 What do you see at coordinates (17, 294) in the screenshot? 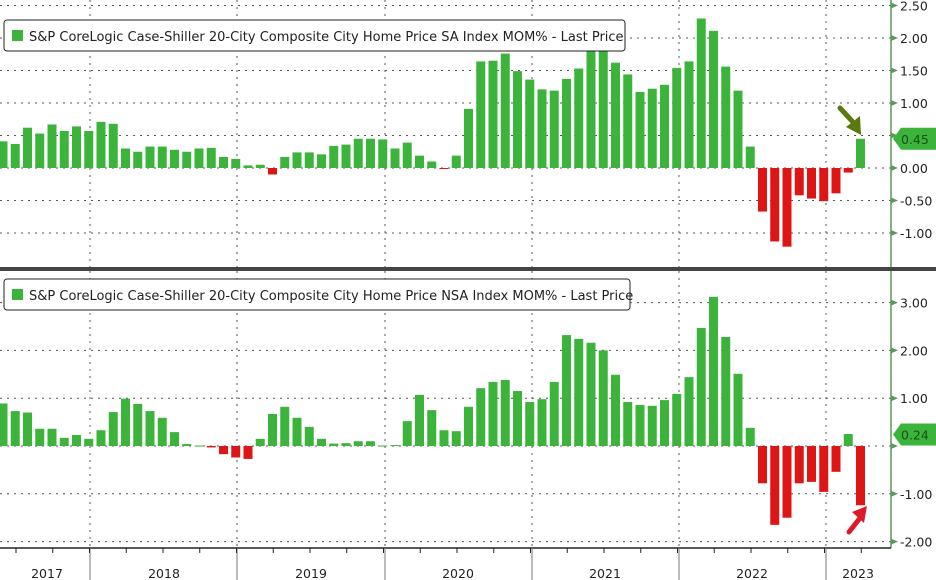
I see `legend-swatch-nsa` at bounding box center [17, 294].